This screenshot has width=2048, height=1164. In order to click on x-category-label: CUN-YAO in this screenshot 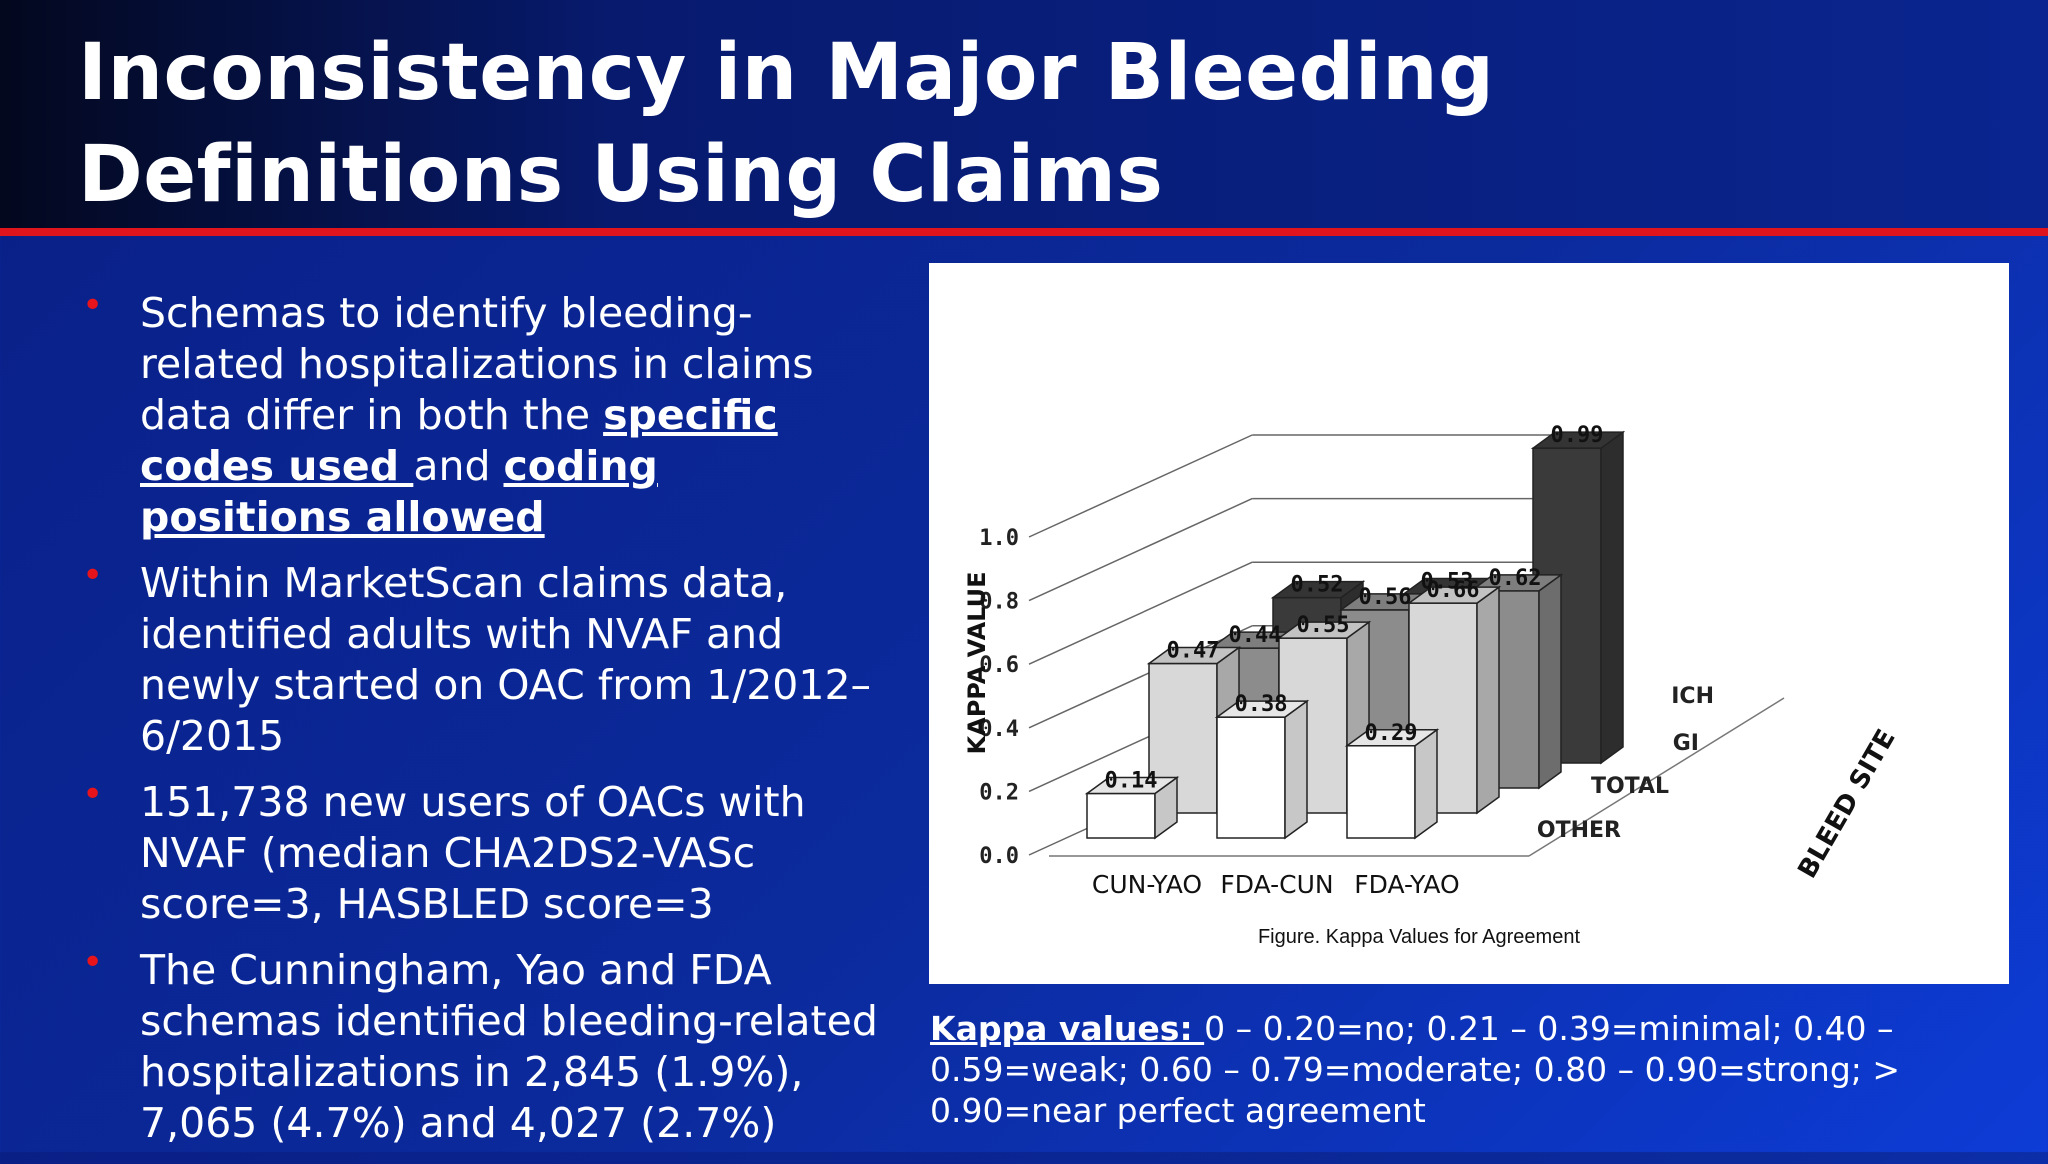, I will do `click(1147, 884)`.